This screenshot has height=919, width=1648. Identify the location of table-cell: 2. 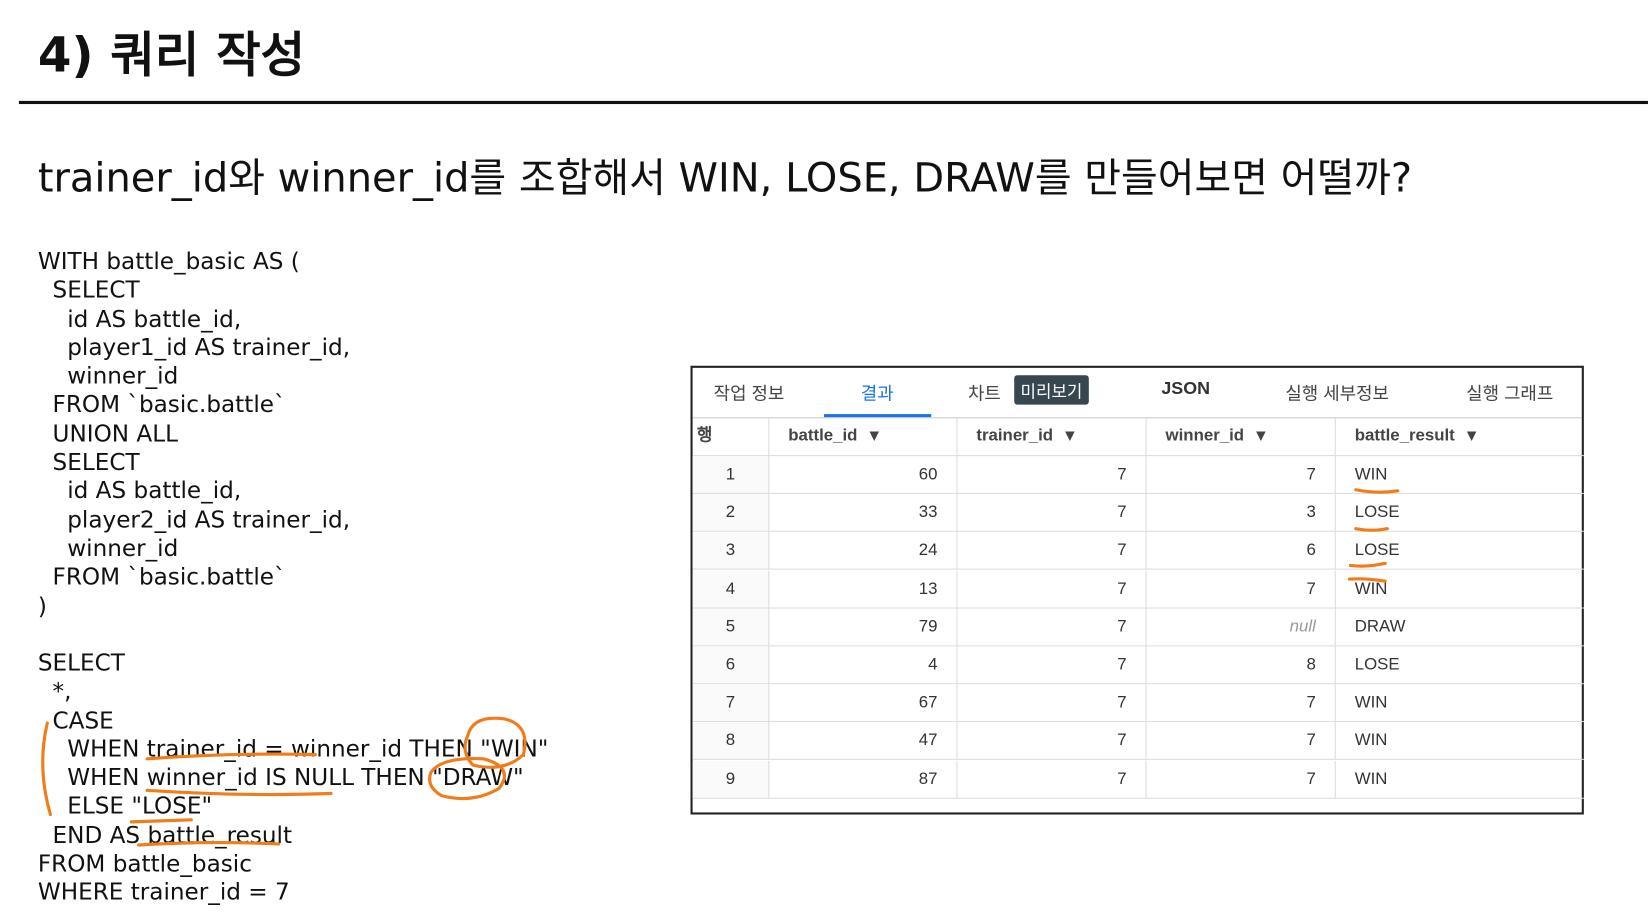
(731, 513).